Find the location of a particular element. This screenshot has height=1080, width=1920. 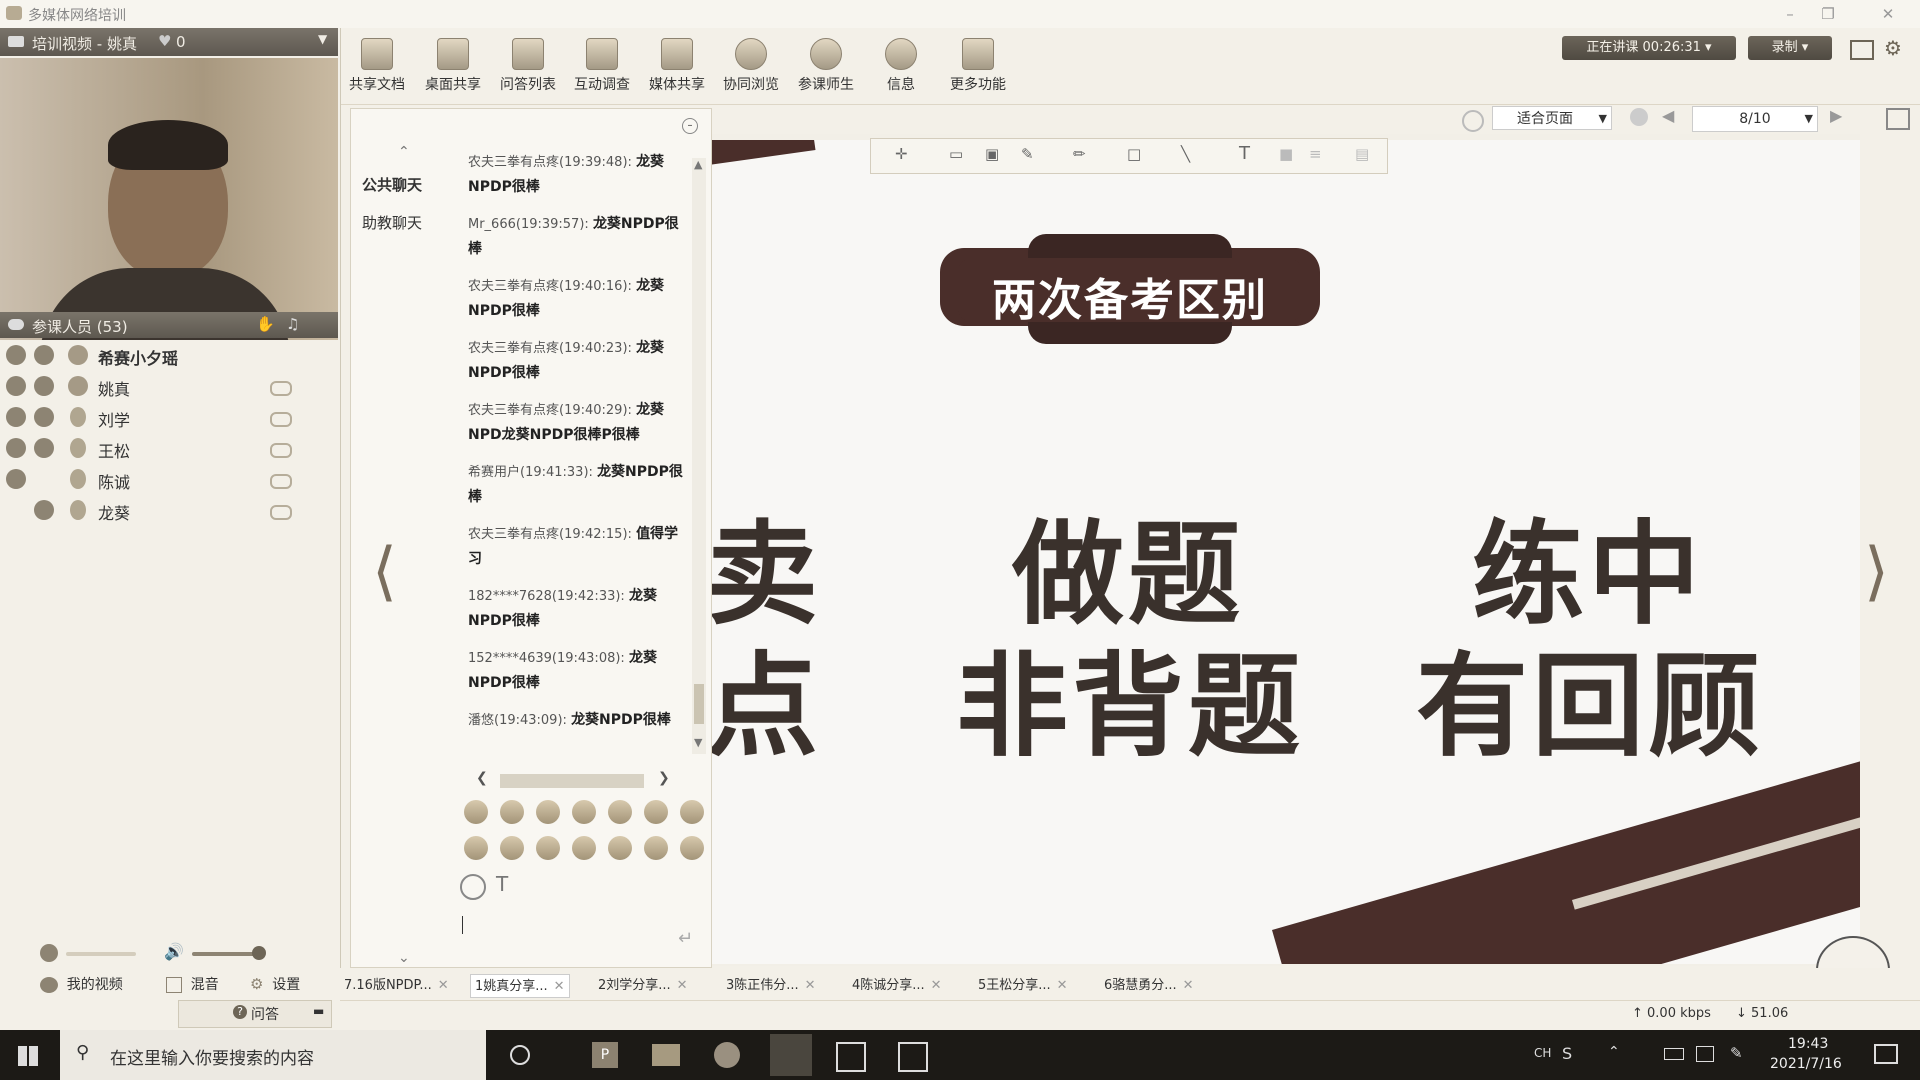

attendee-row: 希赛小夕瑶 is located at coordinates (169, 355).